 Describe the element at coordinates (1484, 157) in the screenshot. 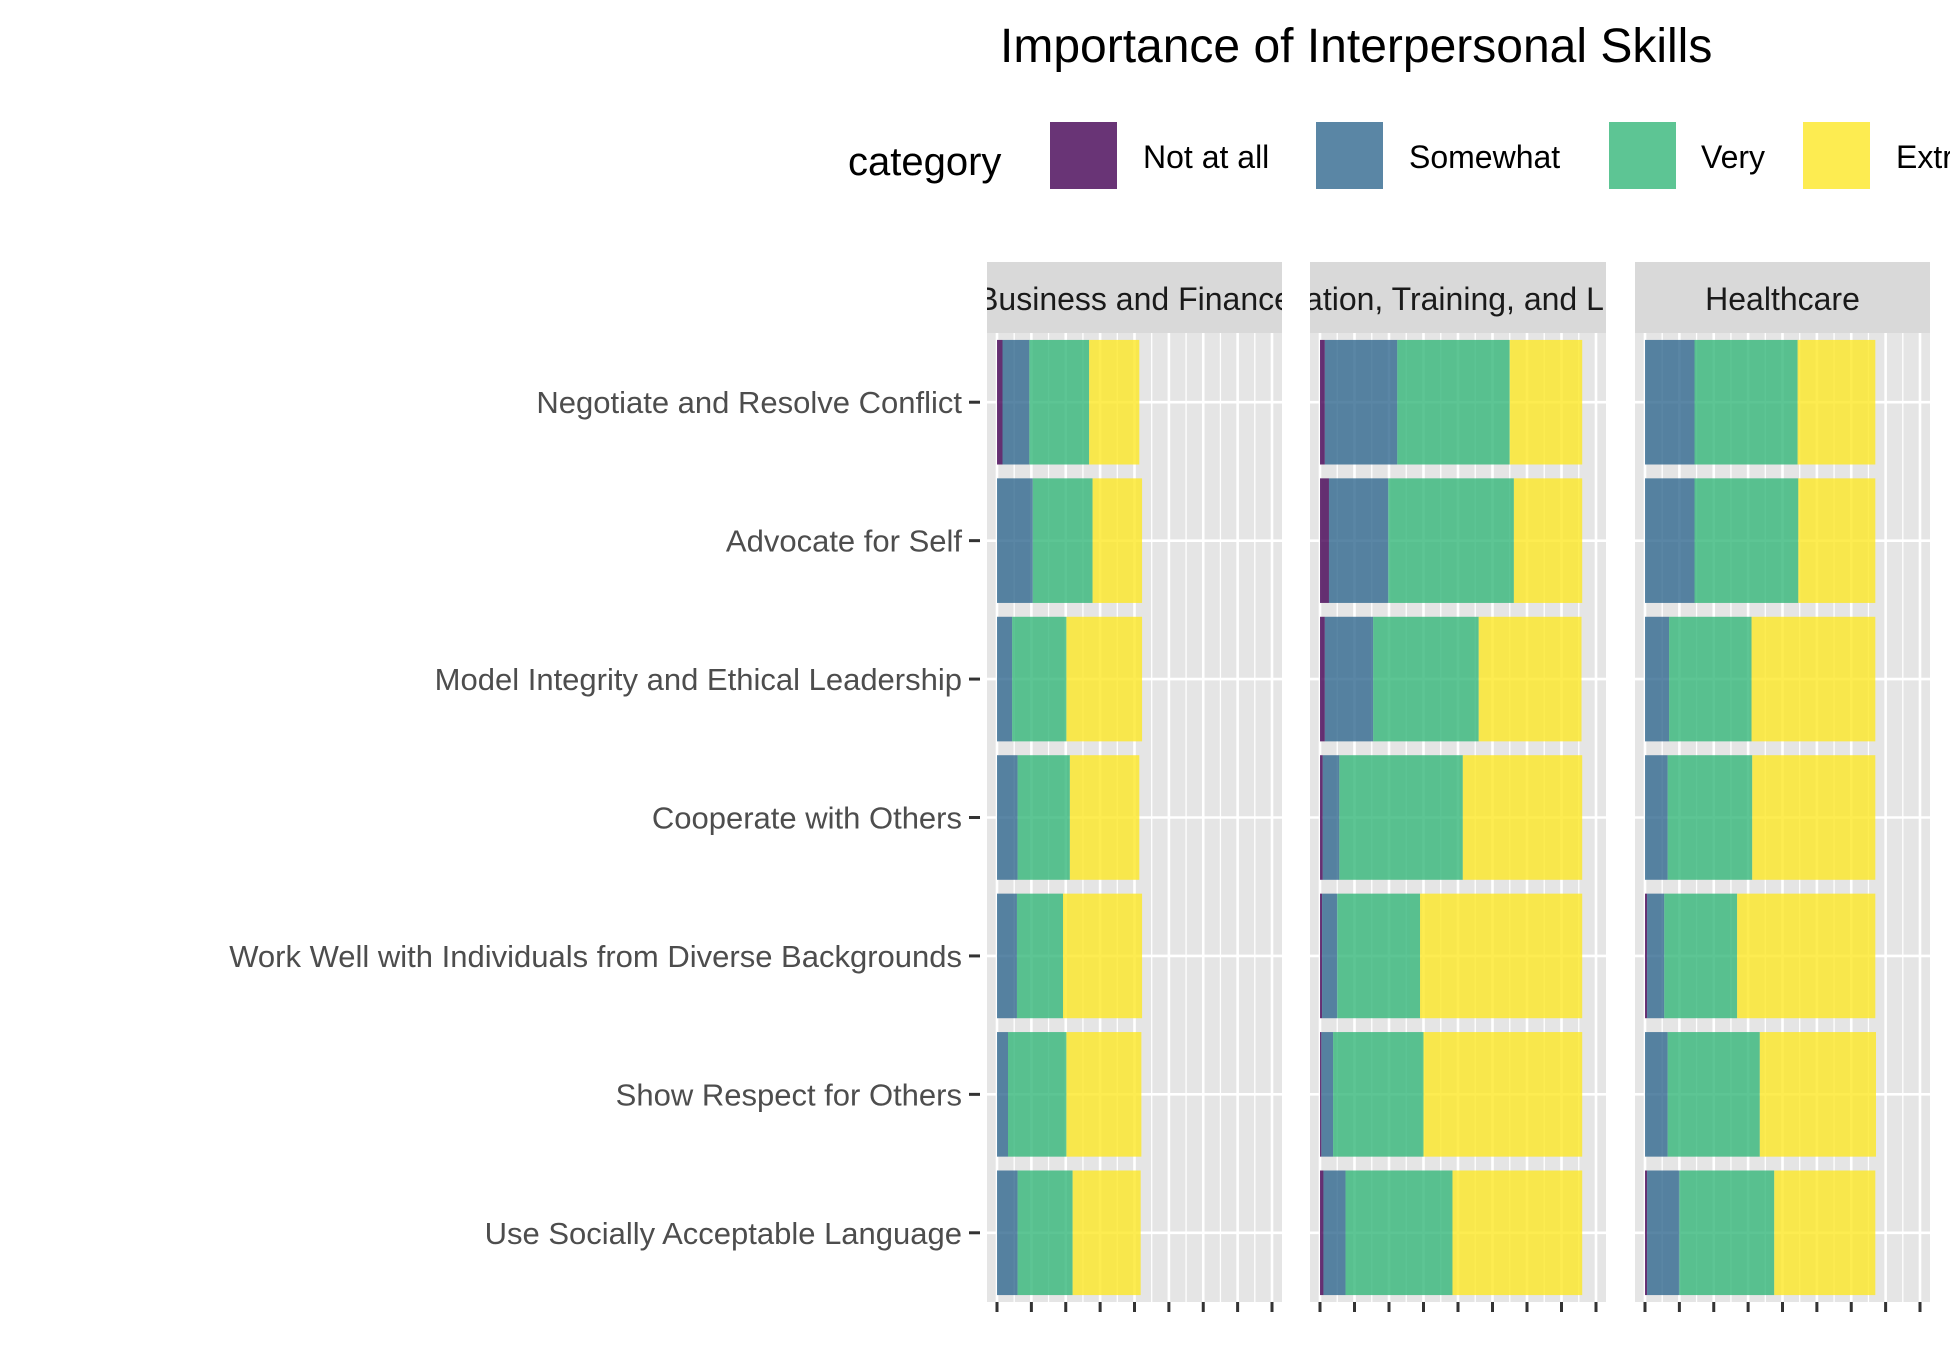

I see `legend-label-somewhat: Somewhat` at that location.